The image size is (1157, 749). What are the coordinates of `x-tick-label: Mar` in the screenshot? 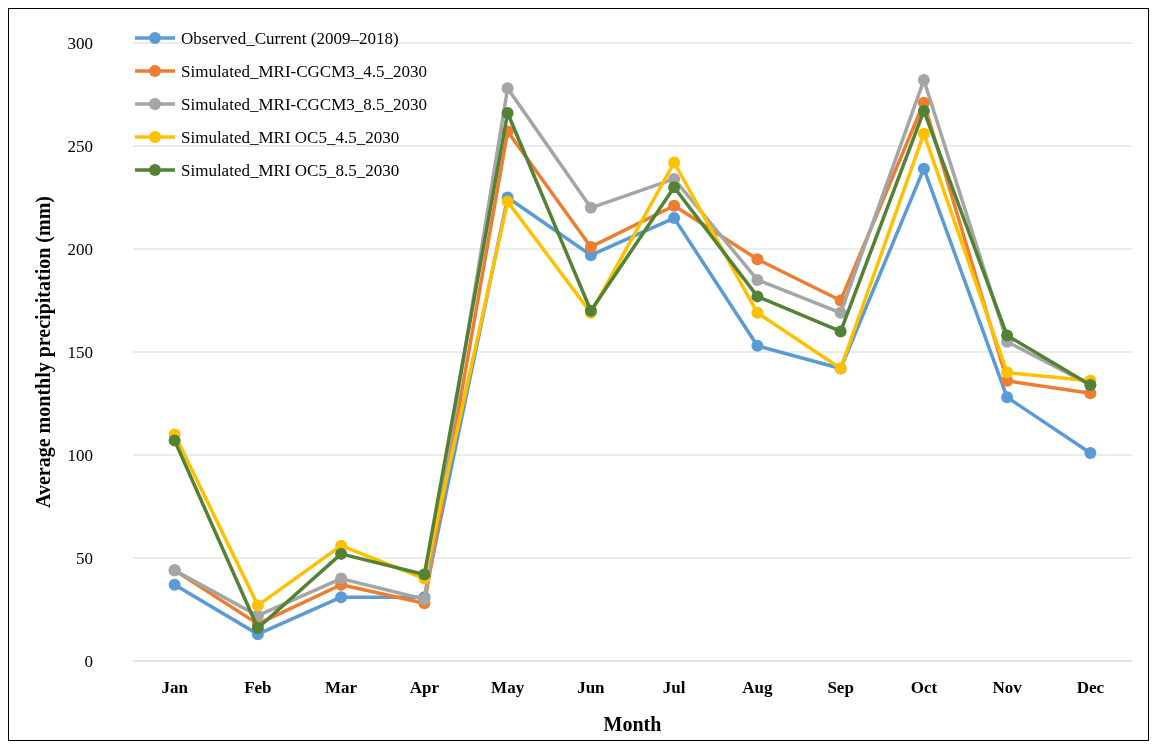 It's located at (341, 687).